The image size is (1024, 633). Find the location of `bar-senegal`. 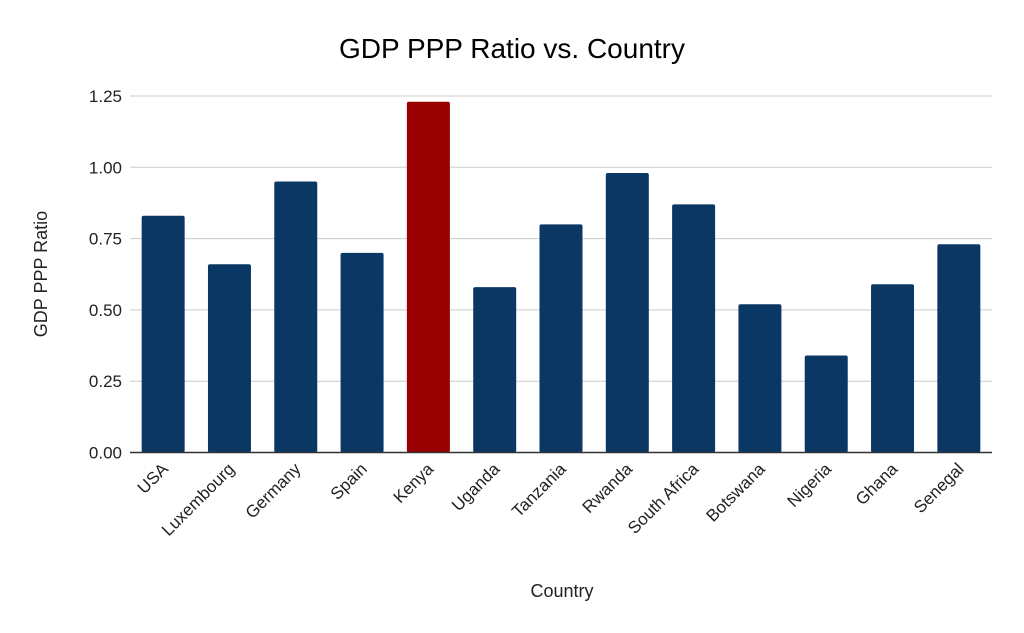

bar-senegal is located at coordinates (959, 348).